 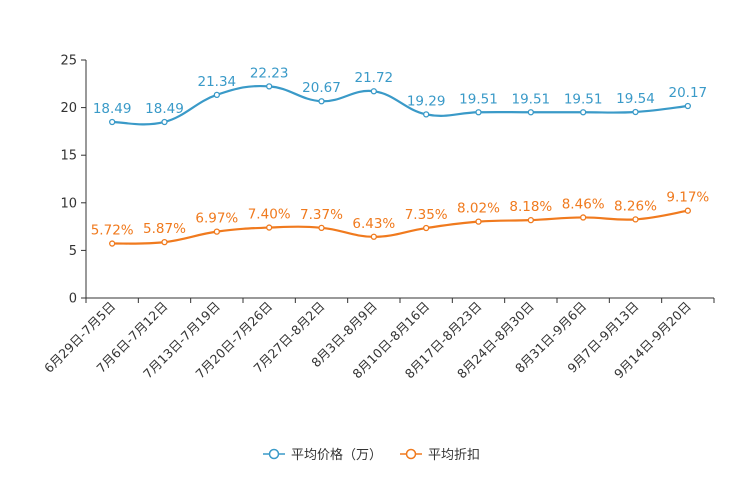 What do you see at coordinates (635, 99) in the screenshot?
I see `data-label: 19.54` at bounding box center [635, 99].